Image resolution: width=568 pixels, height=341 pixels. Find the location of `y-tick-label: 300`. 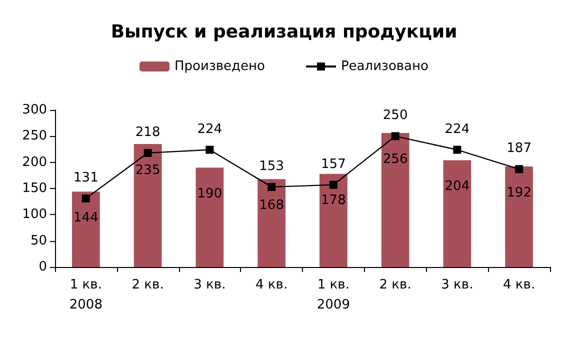

y-tick-label: 300 is located at coordinates (34, 110).